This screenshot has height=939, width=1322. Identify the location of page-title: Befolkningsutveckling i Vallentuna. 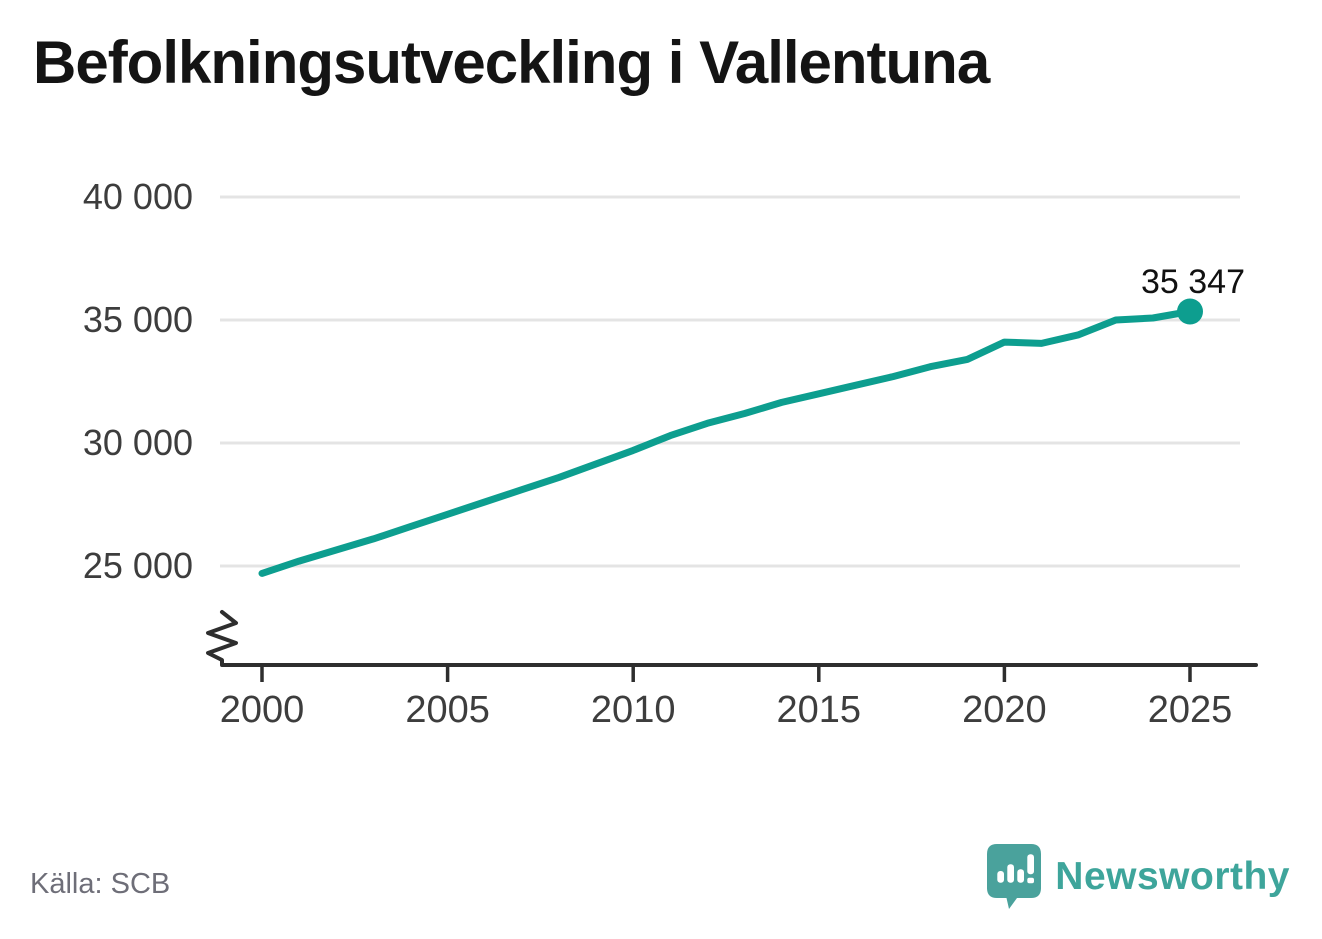
(511, 62).